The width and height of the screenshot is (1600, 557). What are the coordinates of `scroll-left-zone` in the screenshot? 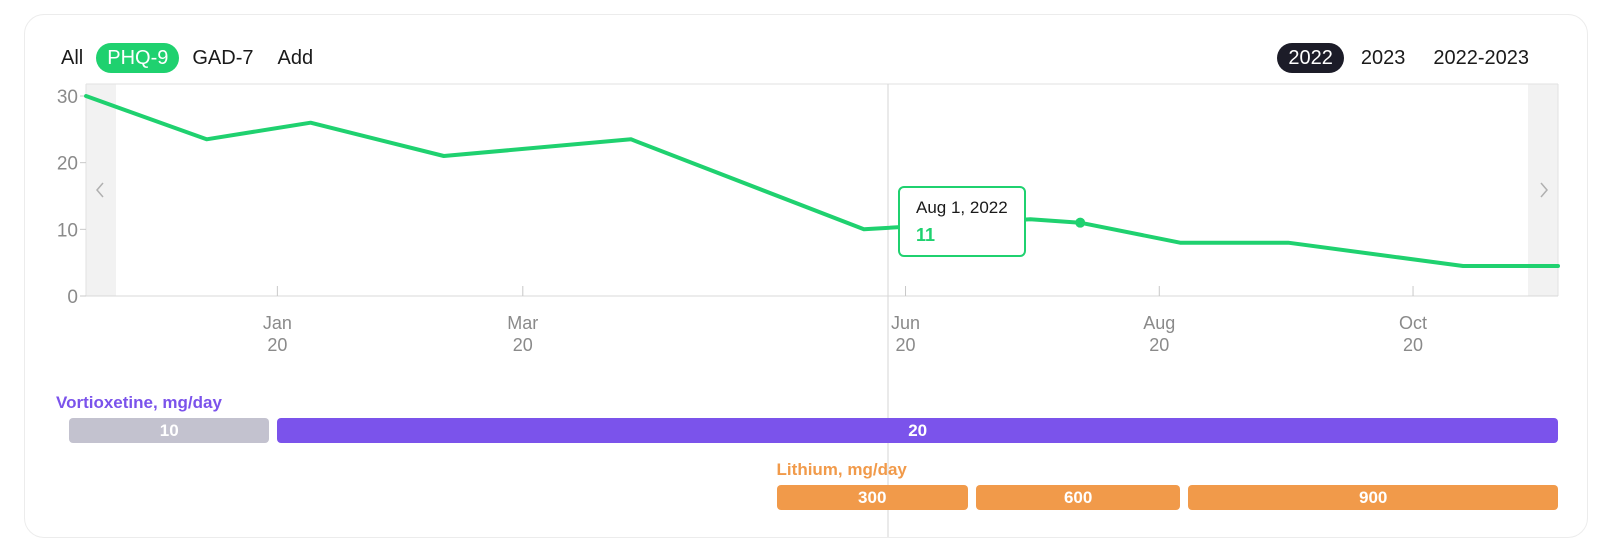 It's located at (101, 190).